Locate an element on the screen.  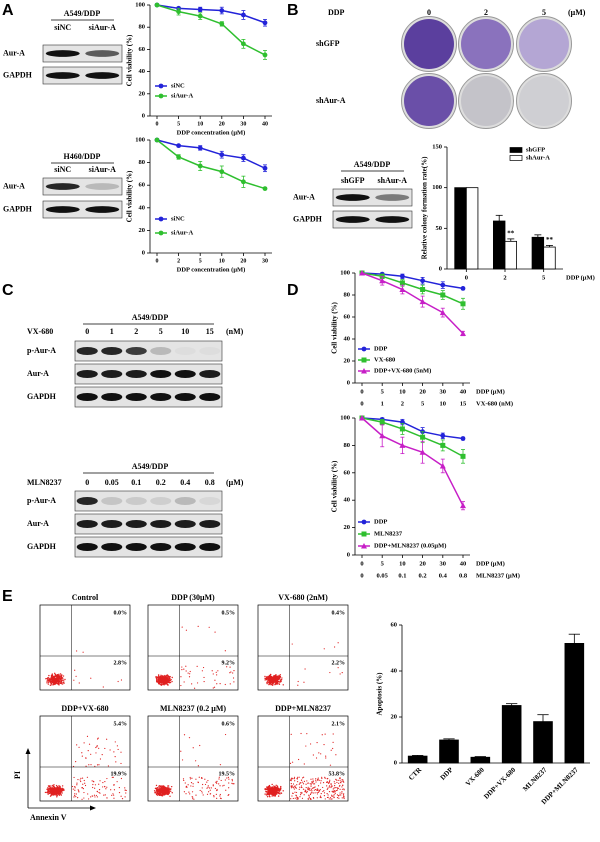
panel-label: E is located at coordinates (7, 596).